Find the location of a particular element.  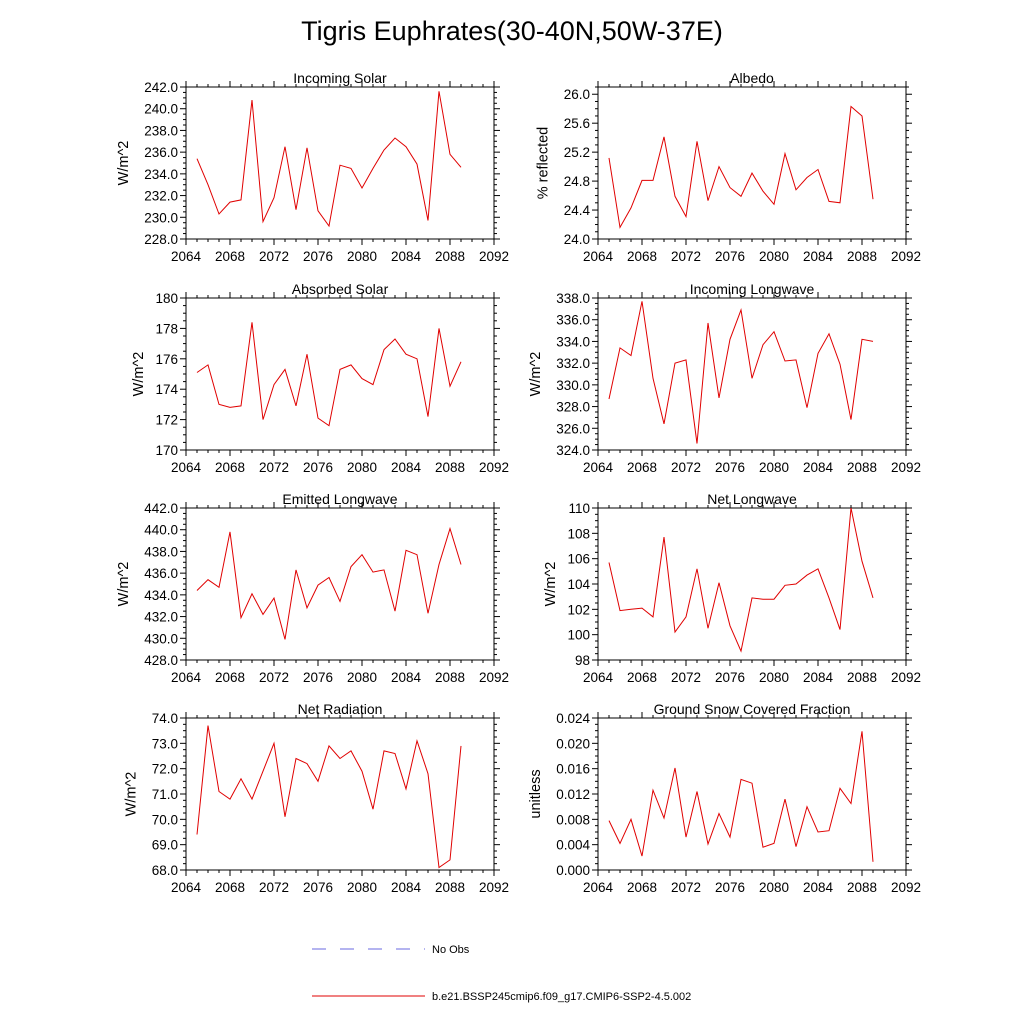

y-tick-label: 26.0 is located at coordinates (577, 94).